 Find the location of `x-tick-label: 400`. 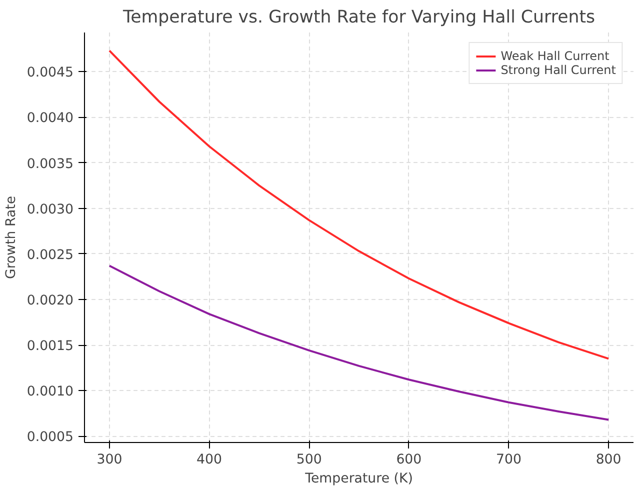

x-tick-label: 400 is located at coordinates (209, 460).